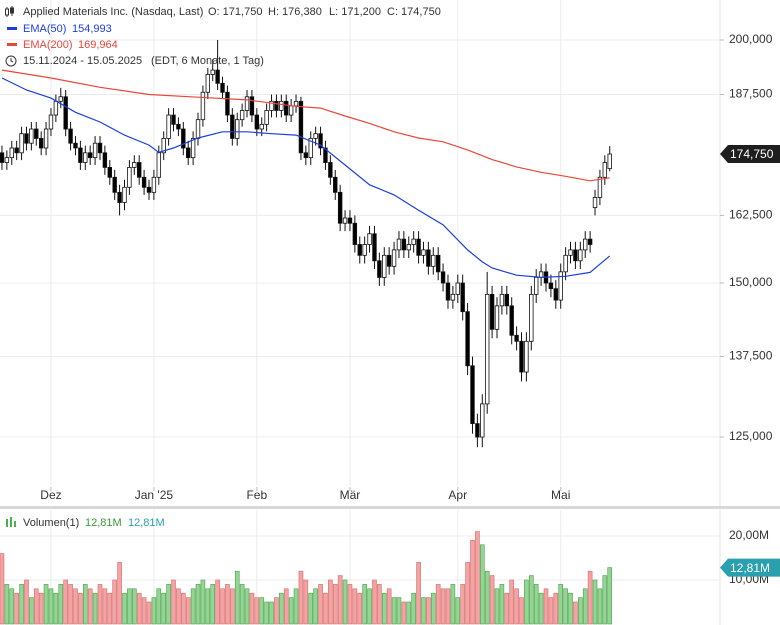  What do you see at coordinates (146, 523) in the screenshot?
I see `volume-value: 12,81M` at bounding box center [146, 523].